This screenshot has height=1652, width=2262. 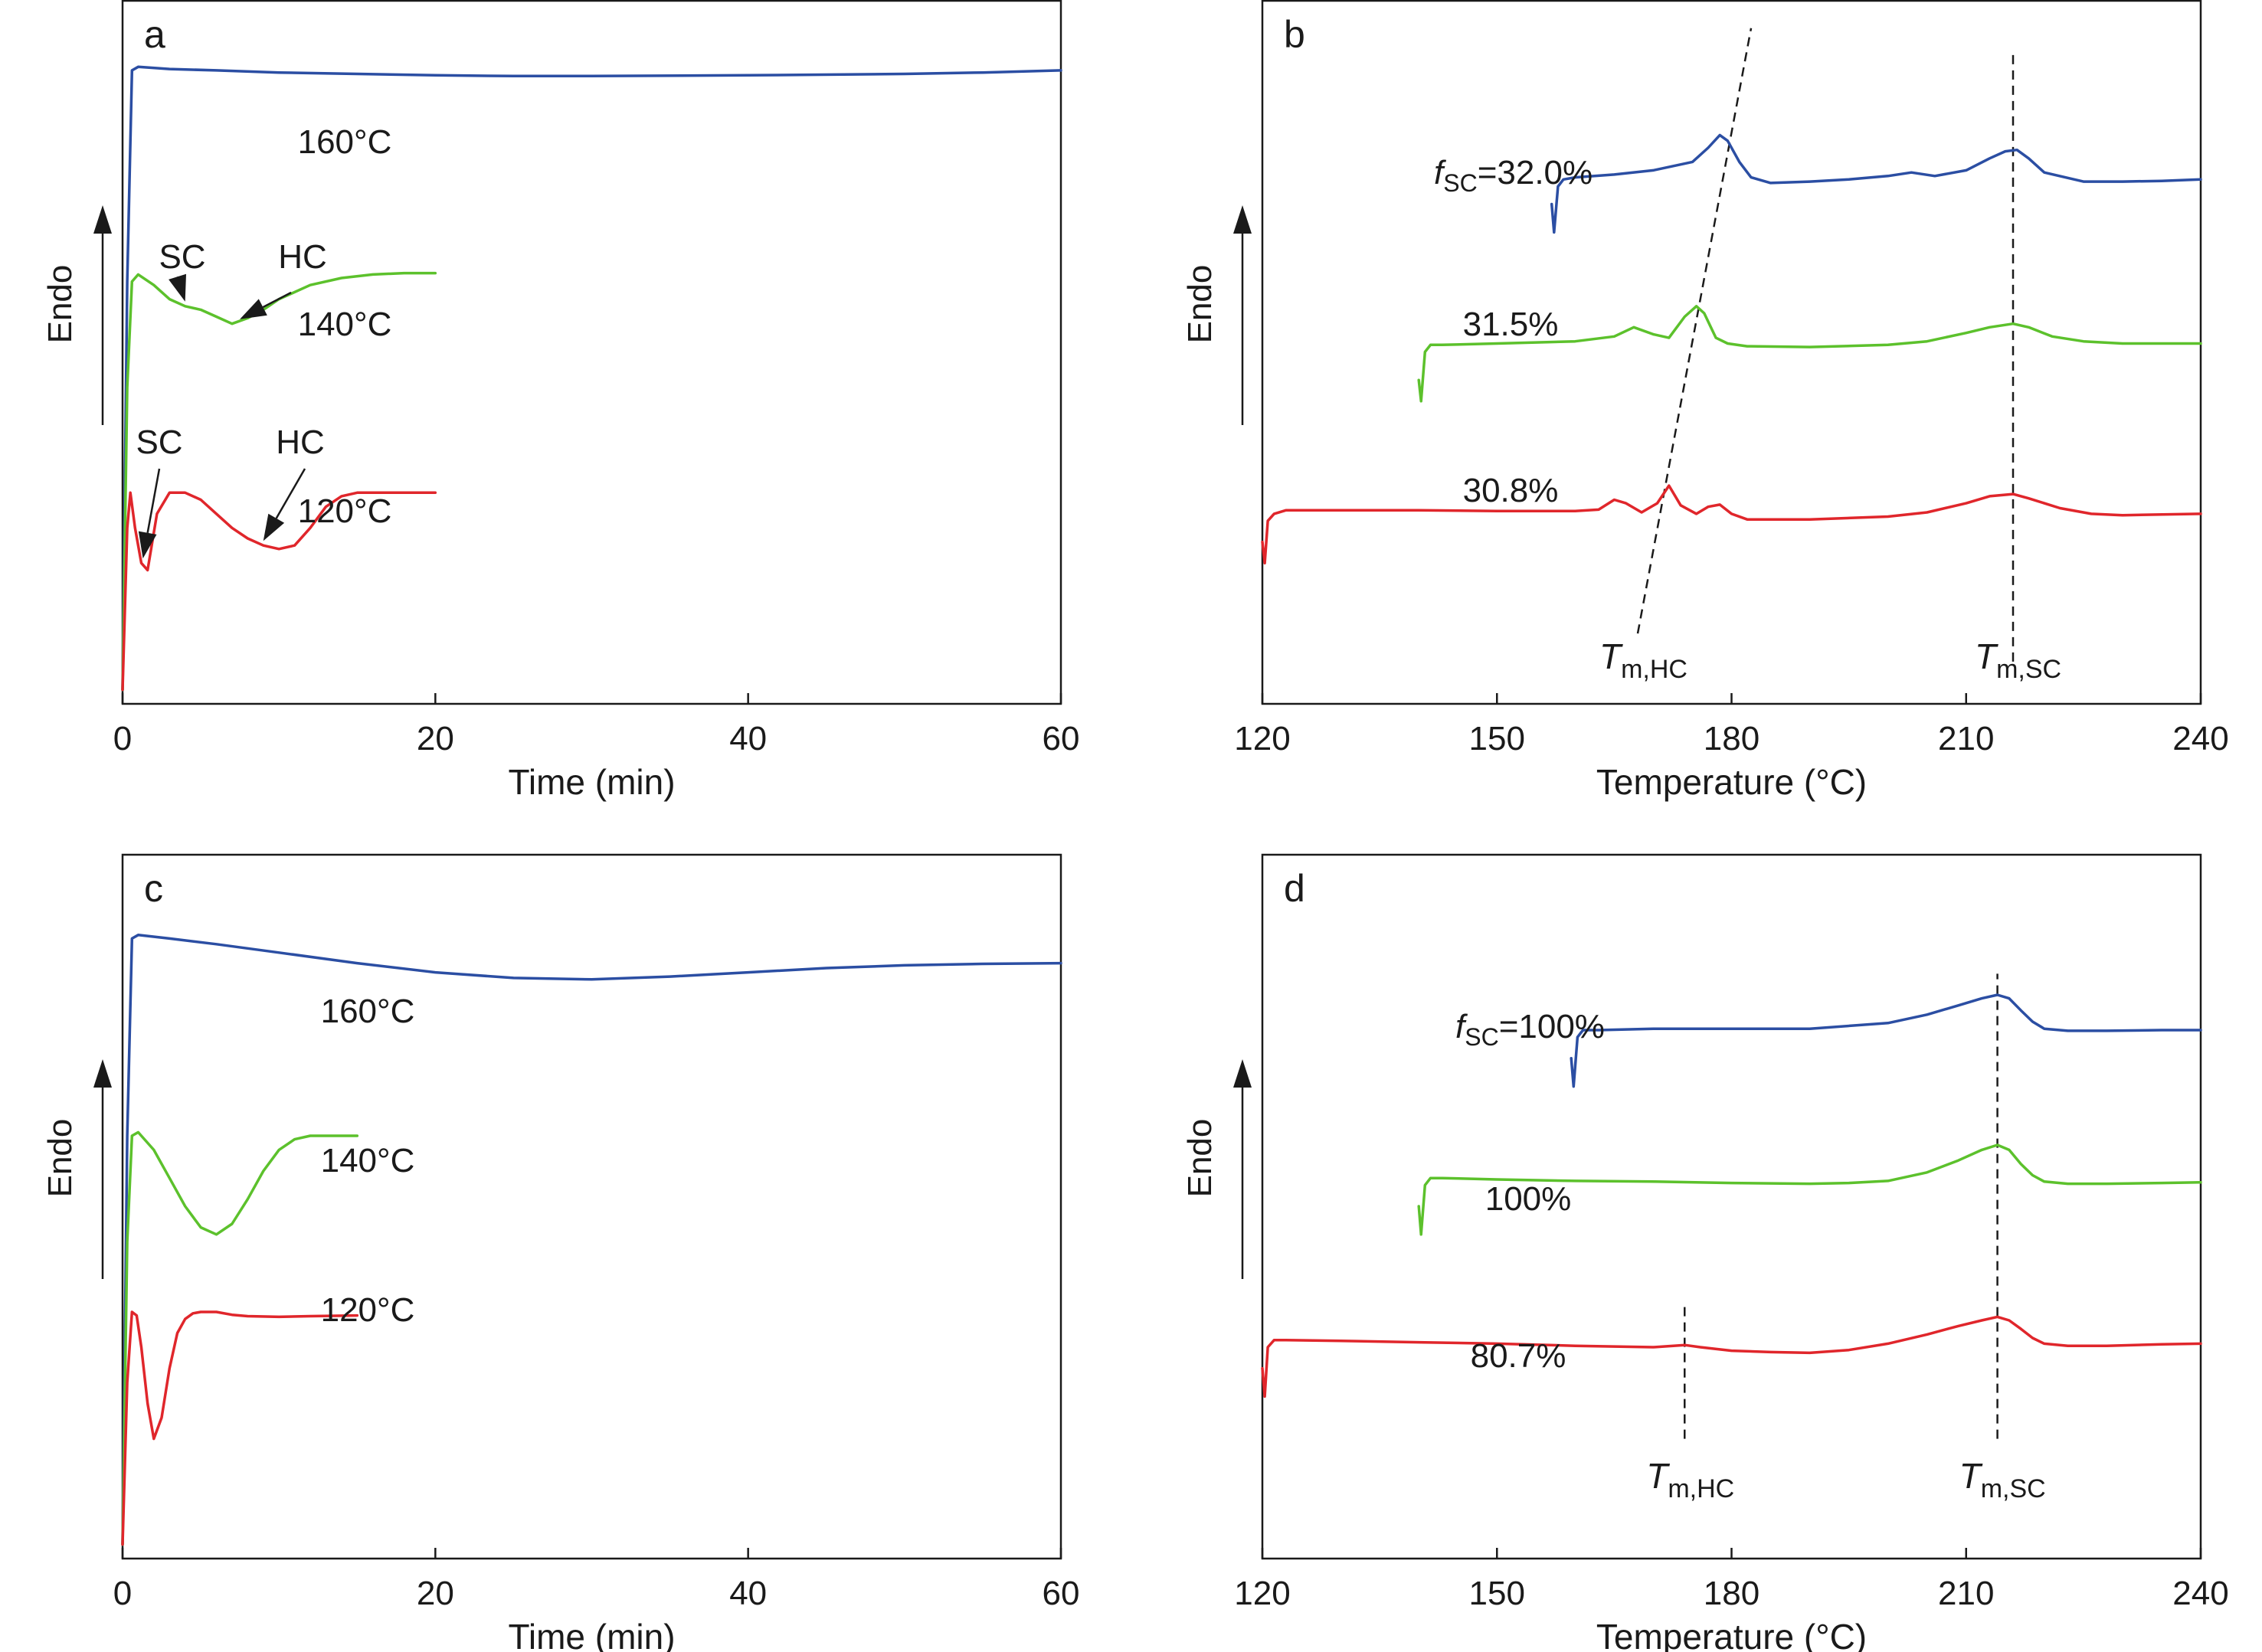 What do you see at coordinates (1511, 324) in the screenshot?
I see `series-label-2: 31.5%` at bounding box center [1511, 324].